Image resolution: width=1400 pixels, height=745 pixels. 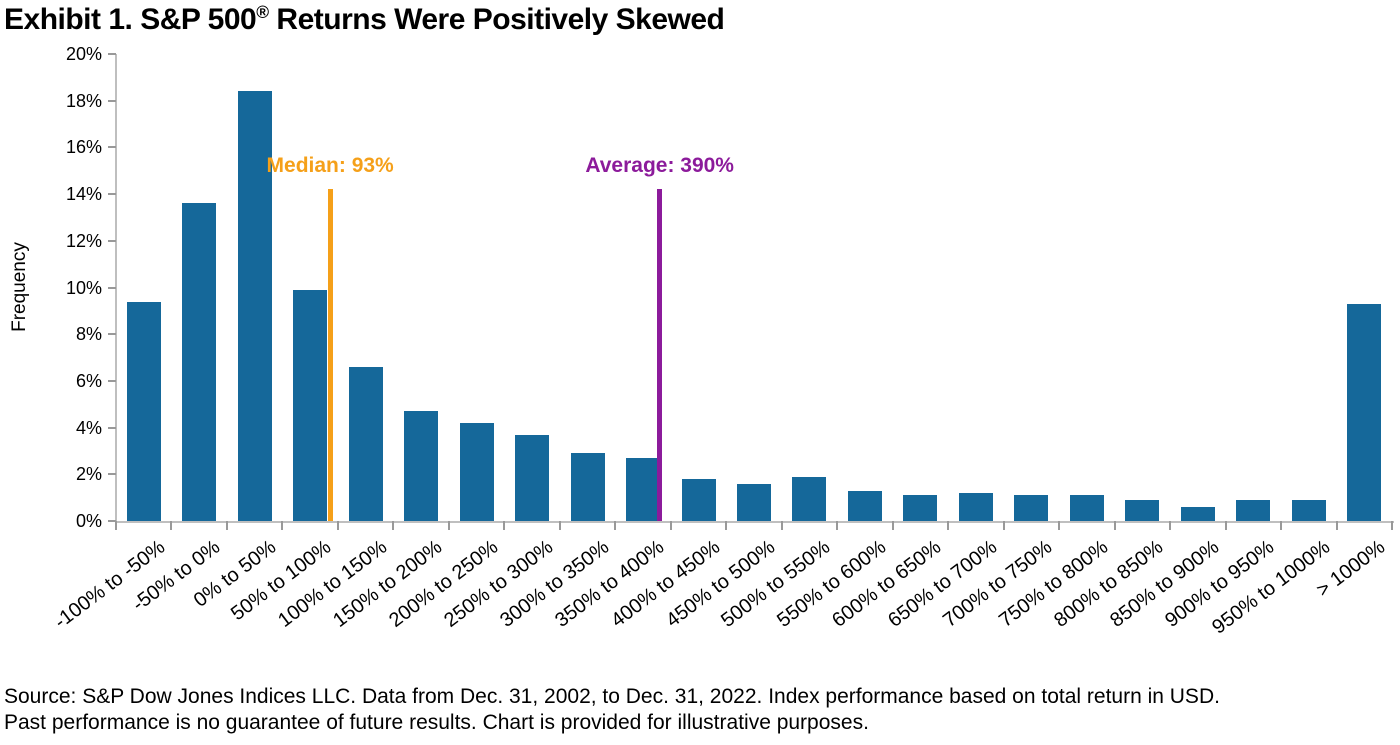 I want to click on y-tick-label: 10%, so click(x=83, y=287).